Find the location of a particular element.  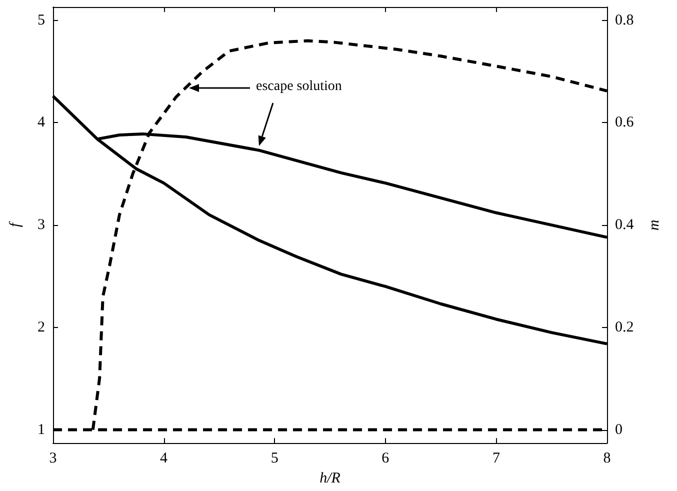

x-axis-title: h/R is located at coordinates (330, 478).